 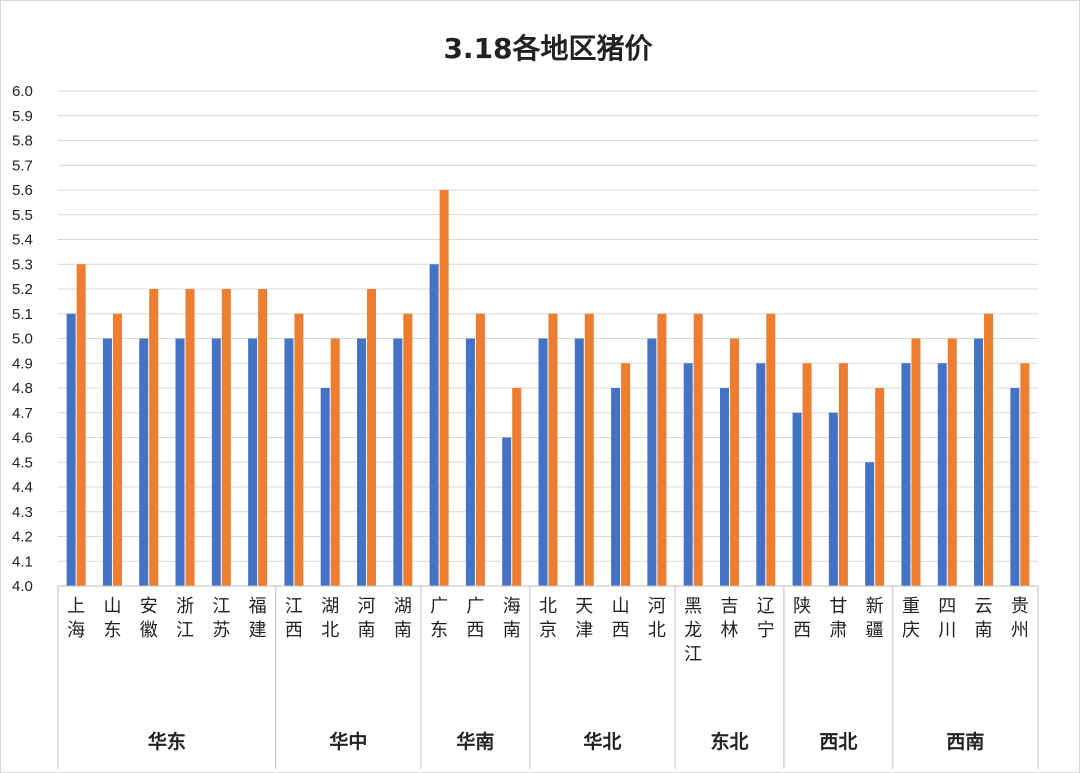 What do you see at coordinates (838, 742) in the screenshot?
I see `group-label: 西北` at bounding box center [838, 742].